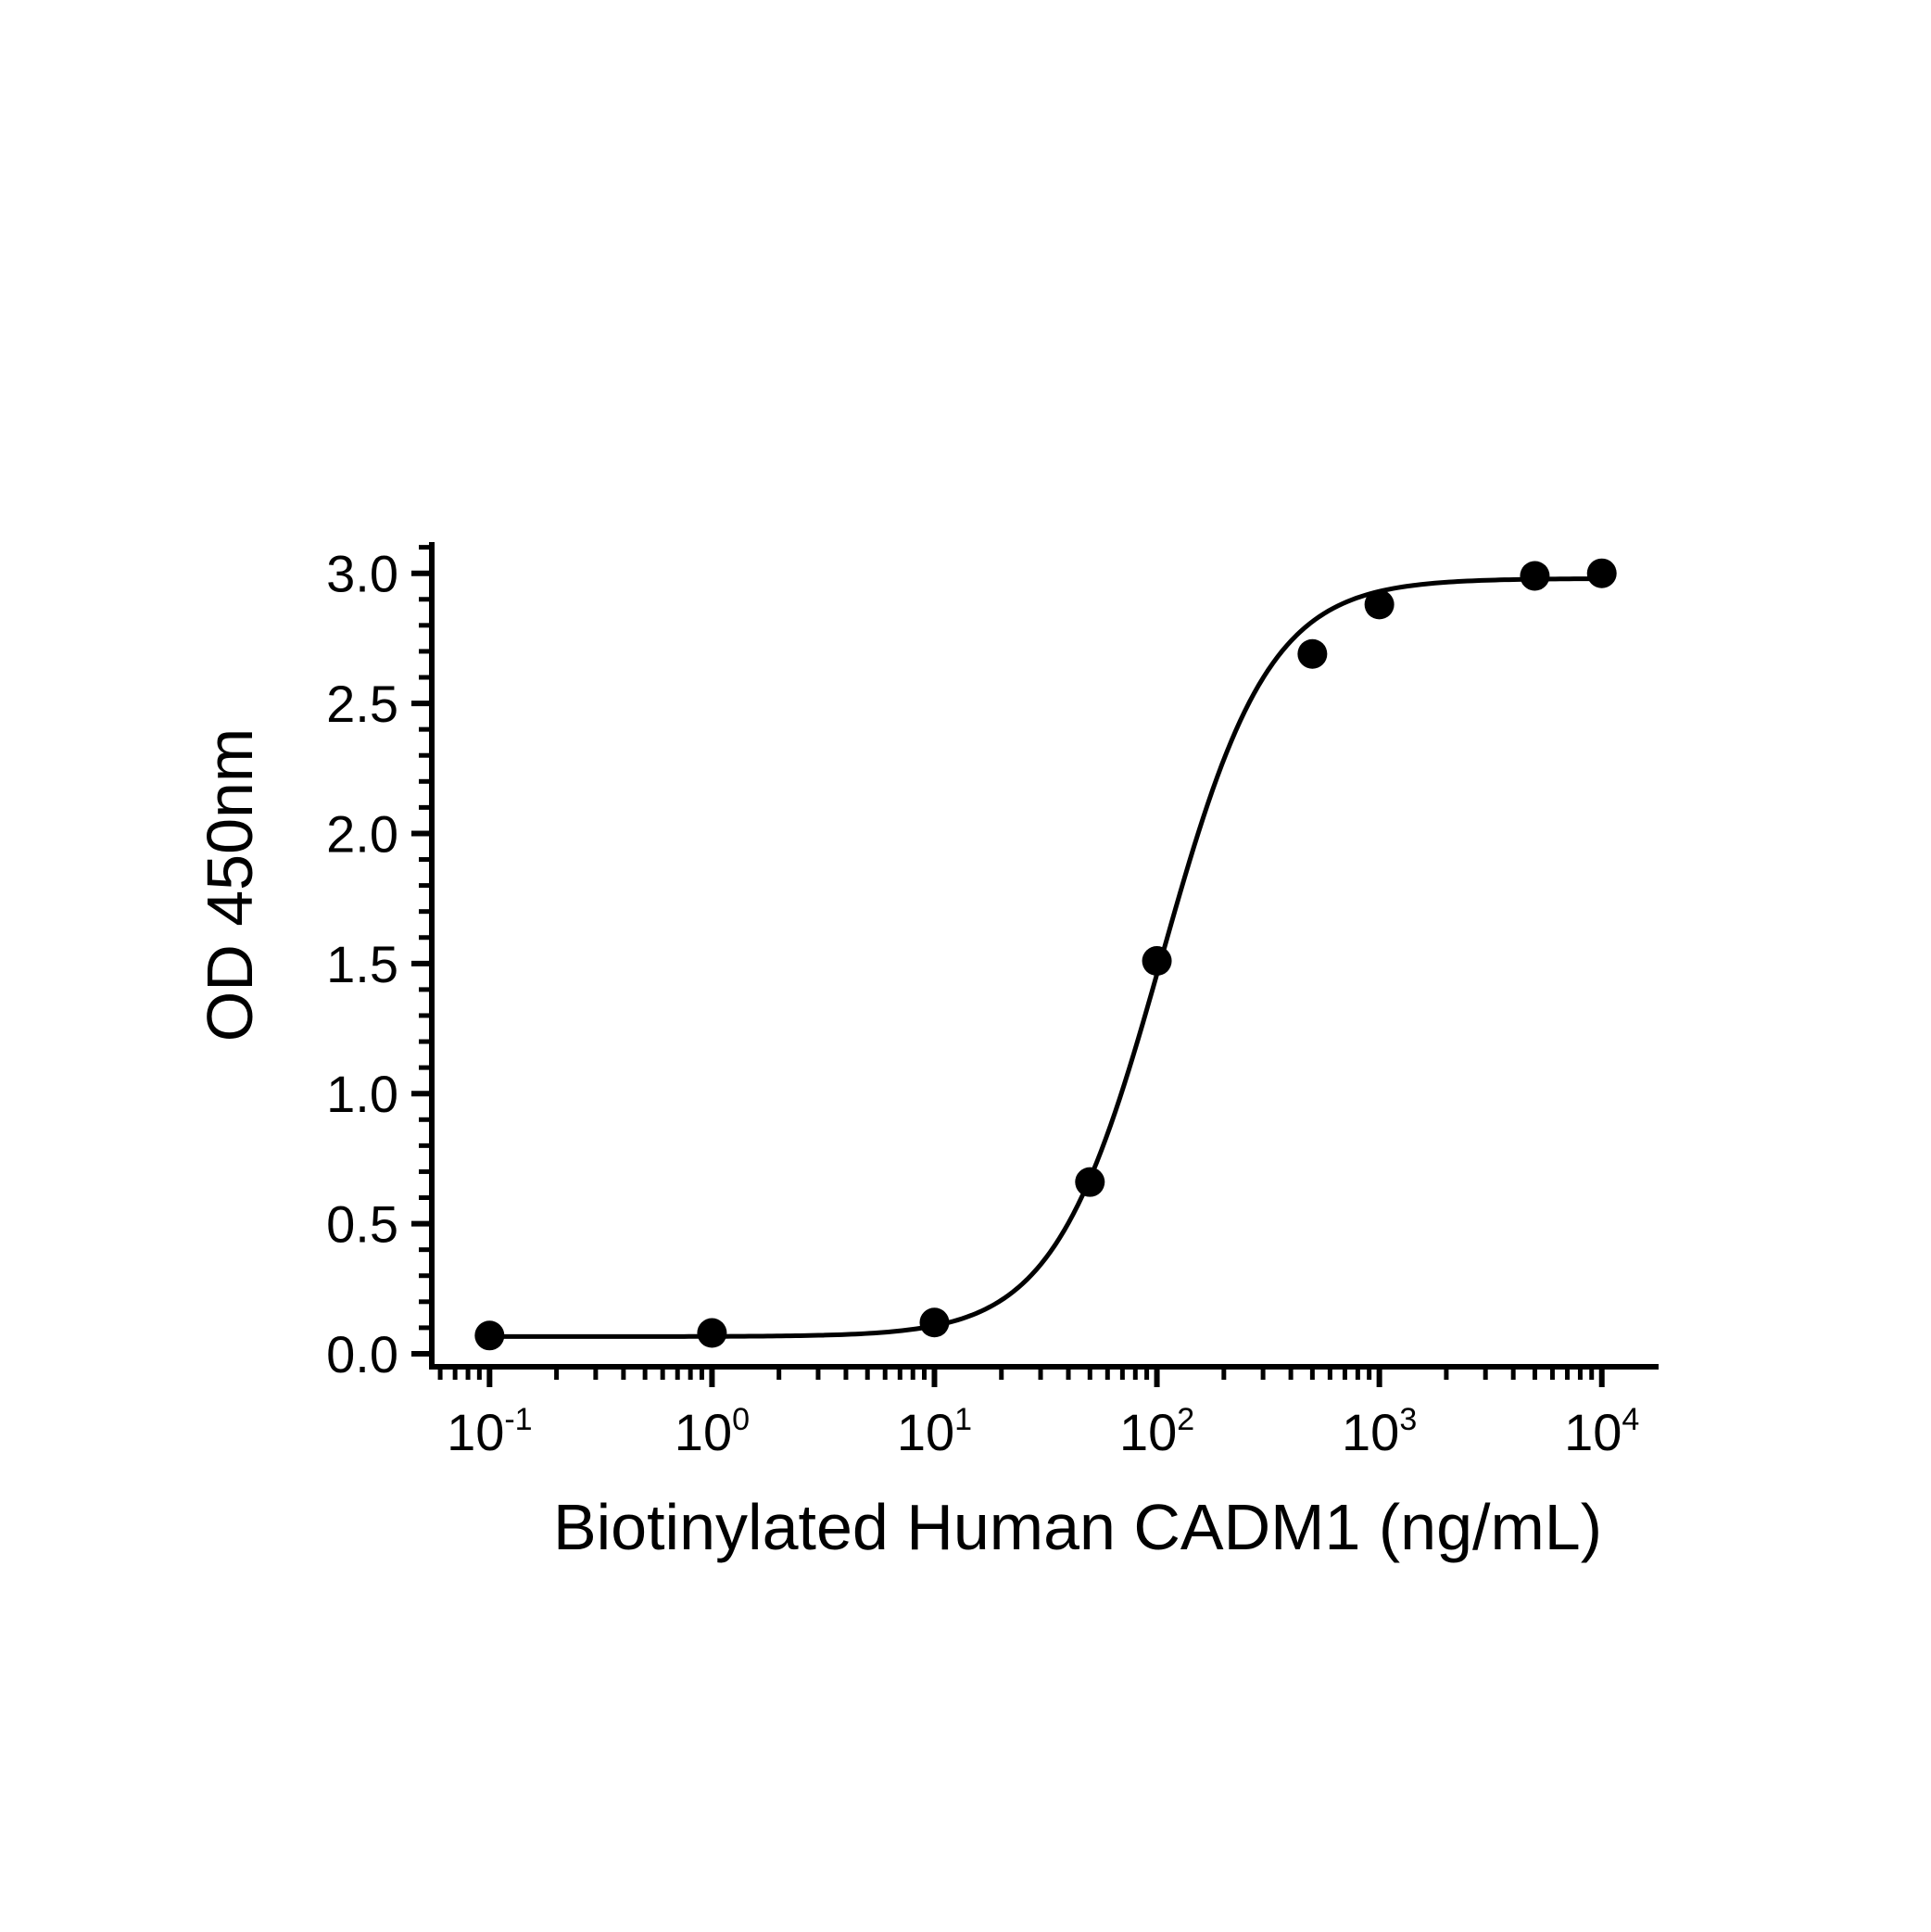 The image size is (1931, 1932). Describe the element at coordinates (362, 1354) in the screenshot. I see `y-tick-label: 0.0` at that location.